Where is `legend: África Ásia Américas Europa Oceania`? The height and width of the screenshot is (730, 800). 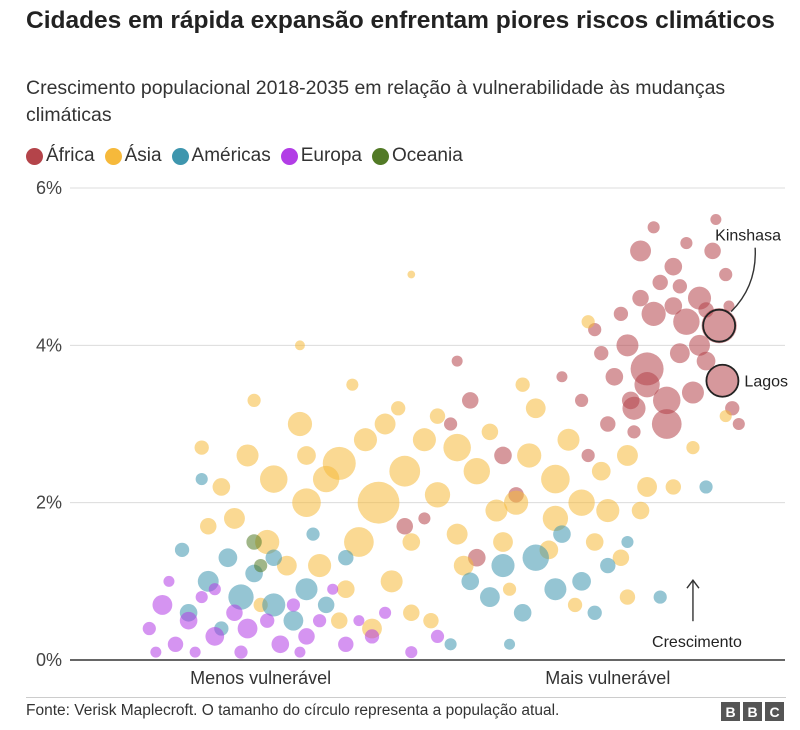
legend: África Ásia Américas Europa Oceania is located at coordinates (249, 156).